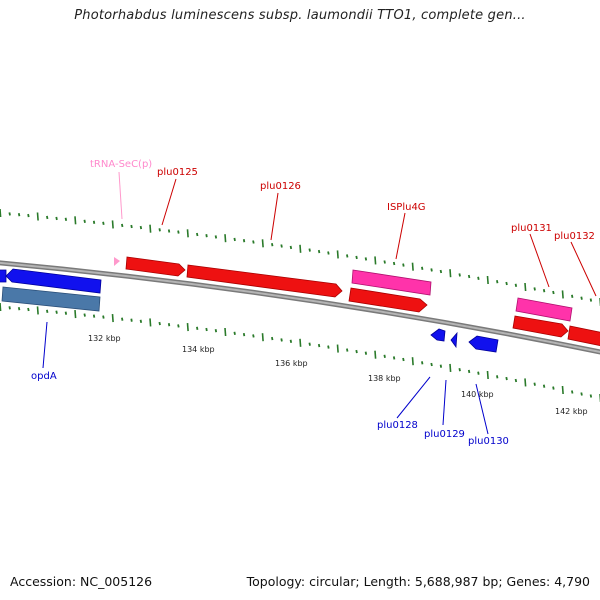 The image size is (600, 600). Describe the element at coordinates (51, 299) in the screenshot. I see `gene-opda-region` at that location.